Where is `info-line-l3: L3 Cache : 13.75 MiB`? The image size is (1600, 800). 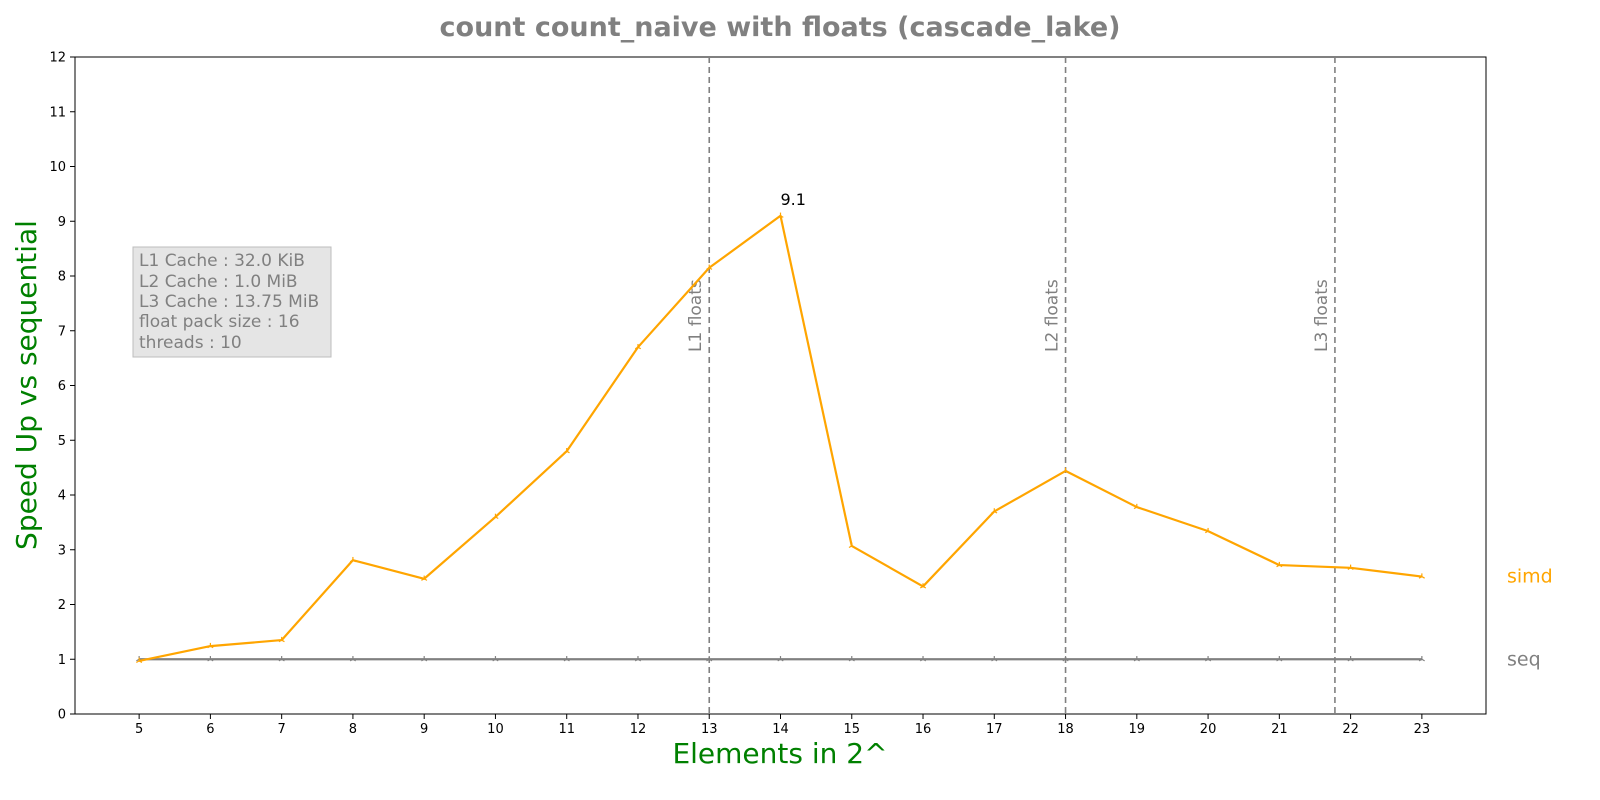 info-line-l3: L3 Cache : 13.75 MiB is located at coordinates (229, 302).